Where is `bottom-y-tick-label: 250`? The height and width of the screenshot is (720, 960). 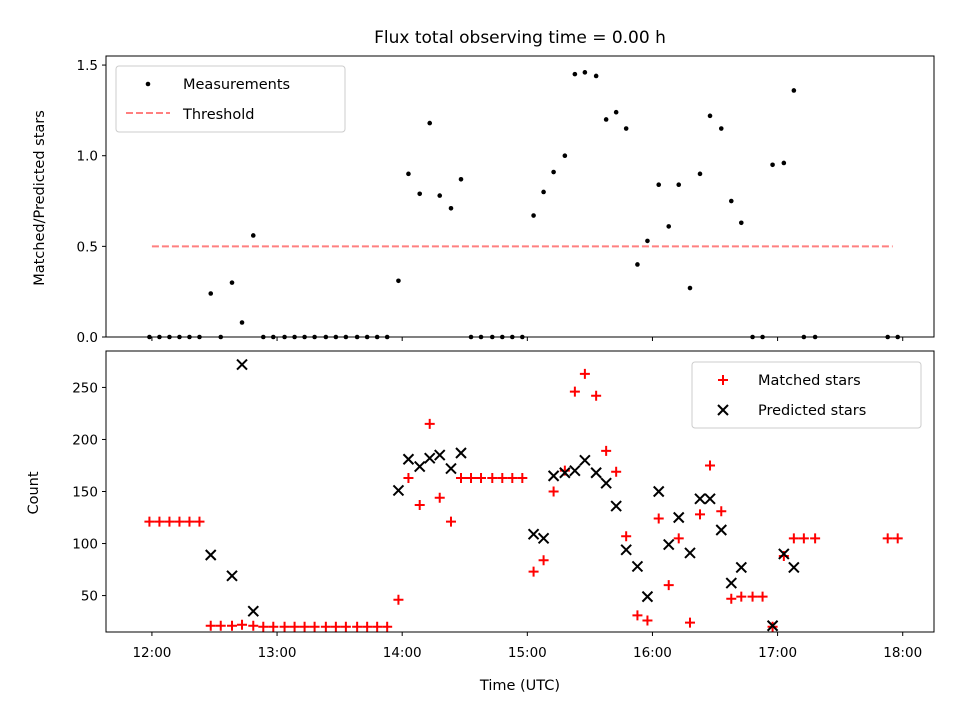
bottom-y-tick-label: 250 is located at coordinates (85, 388).